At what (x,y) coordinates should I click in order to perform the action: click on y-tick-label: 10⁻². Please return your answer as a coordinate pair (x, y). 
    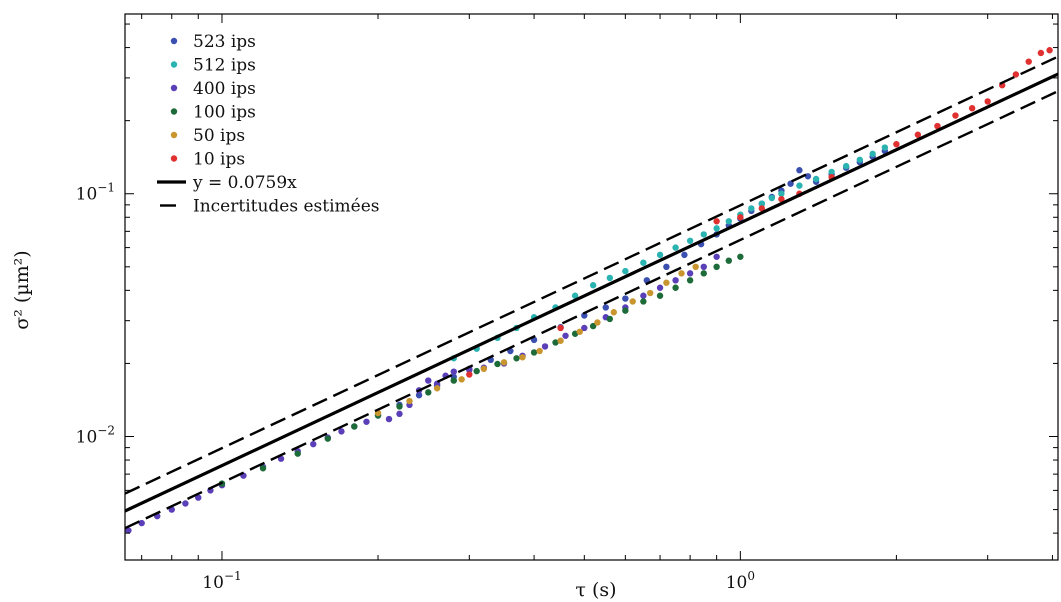
    Looking at the image, I should click on (95, 436).